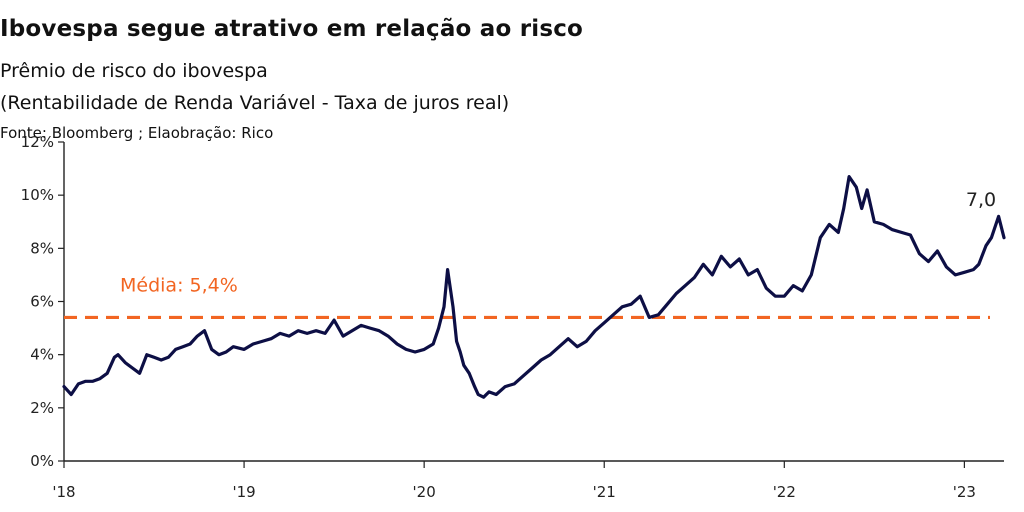 The height and width of the screenshot is (512, 1024). I want to click on chart-source: Fonte: Bloomberg ; Elaobração: Rico, so click(137, 133).